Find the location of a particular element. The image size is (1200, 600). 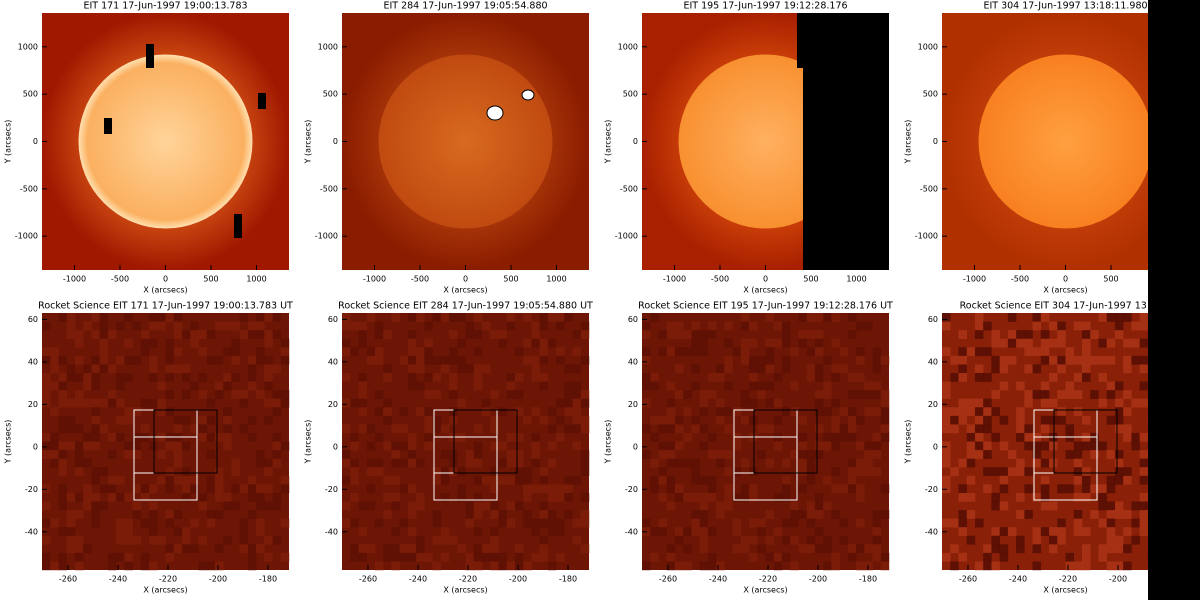

box is located at coordinates (485, 441).